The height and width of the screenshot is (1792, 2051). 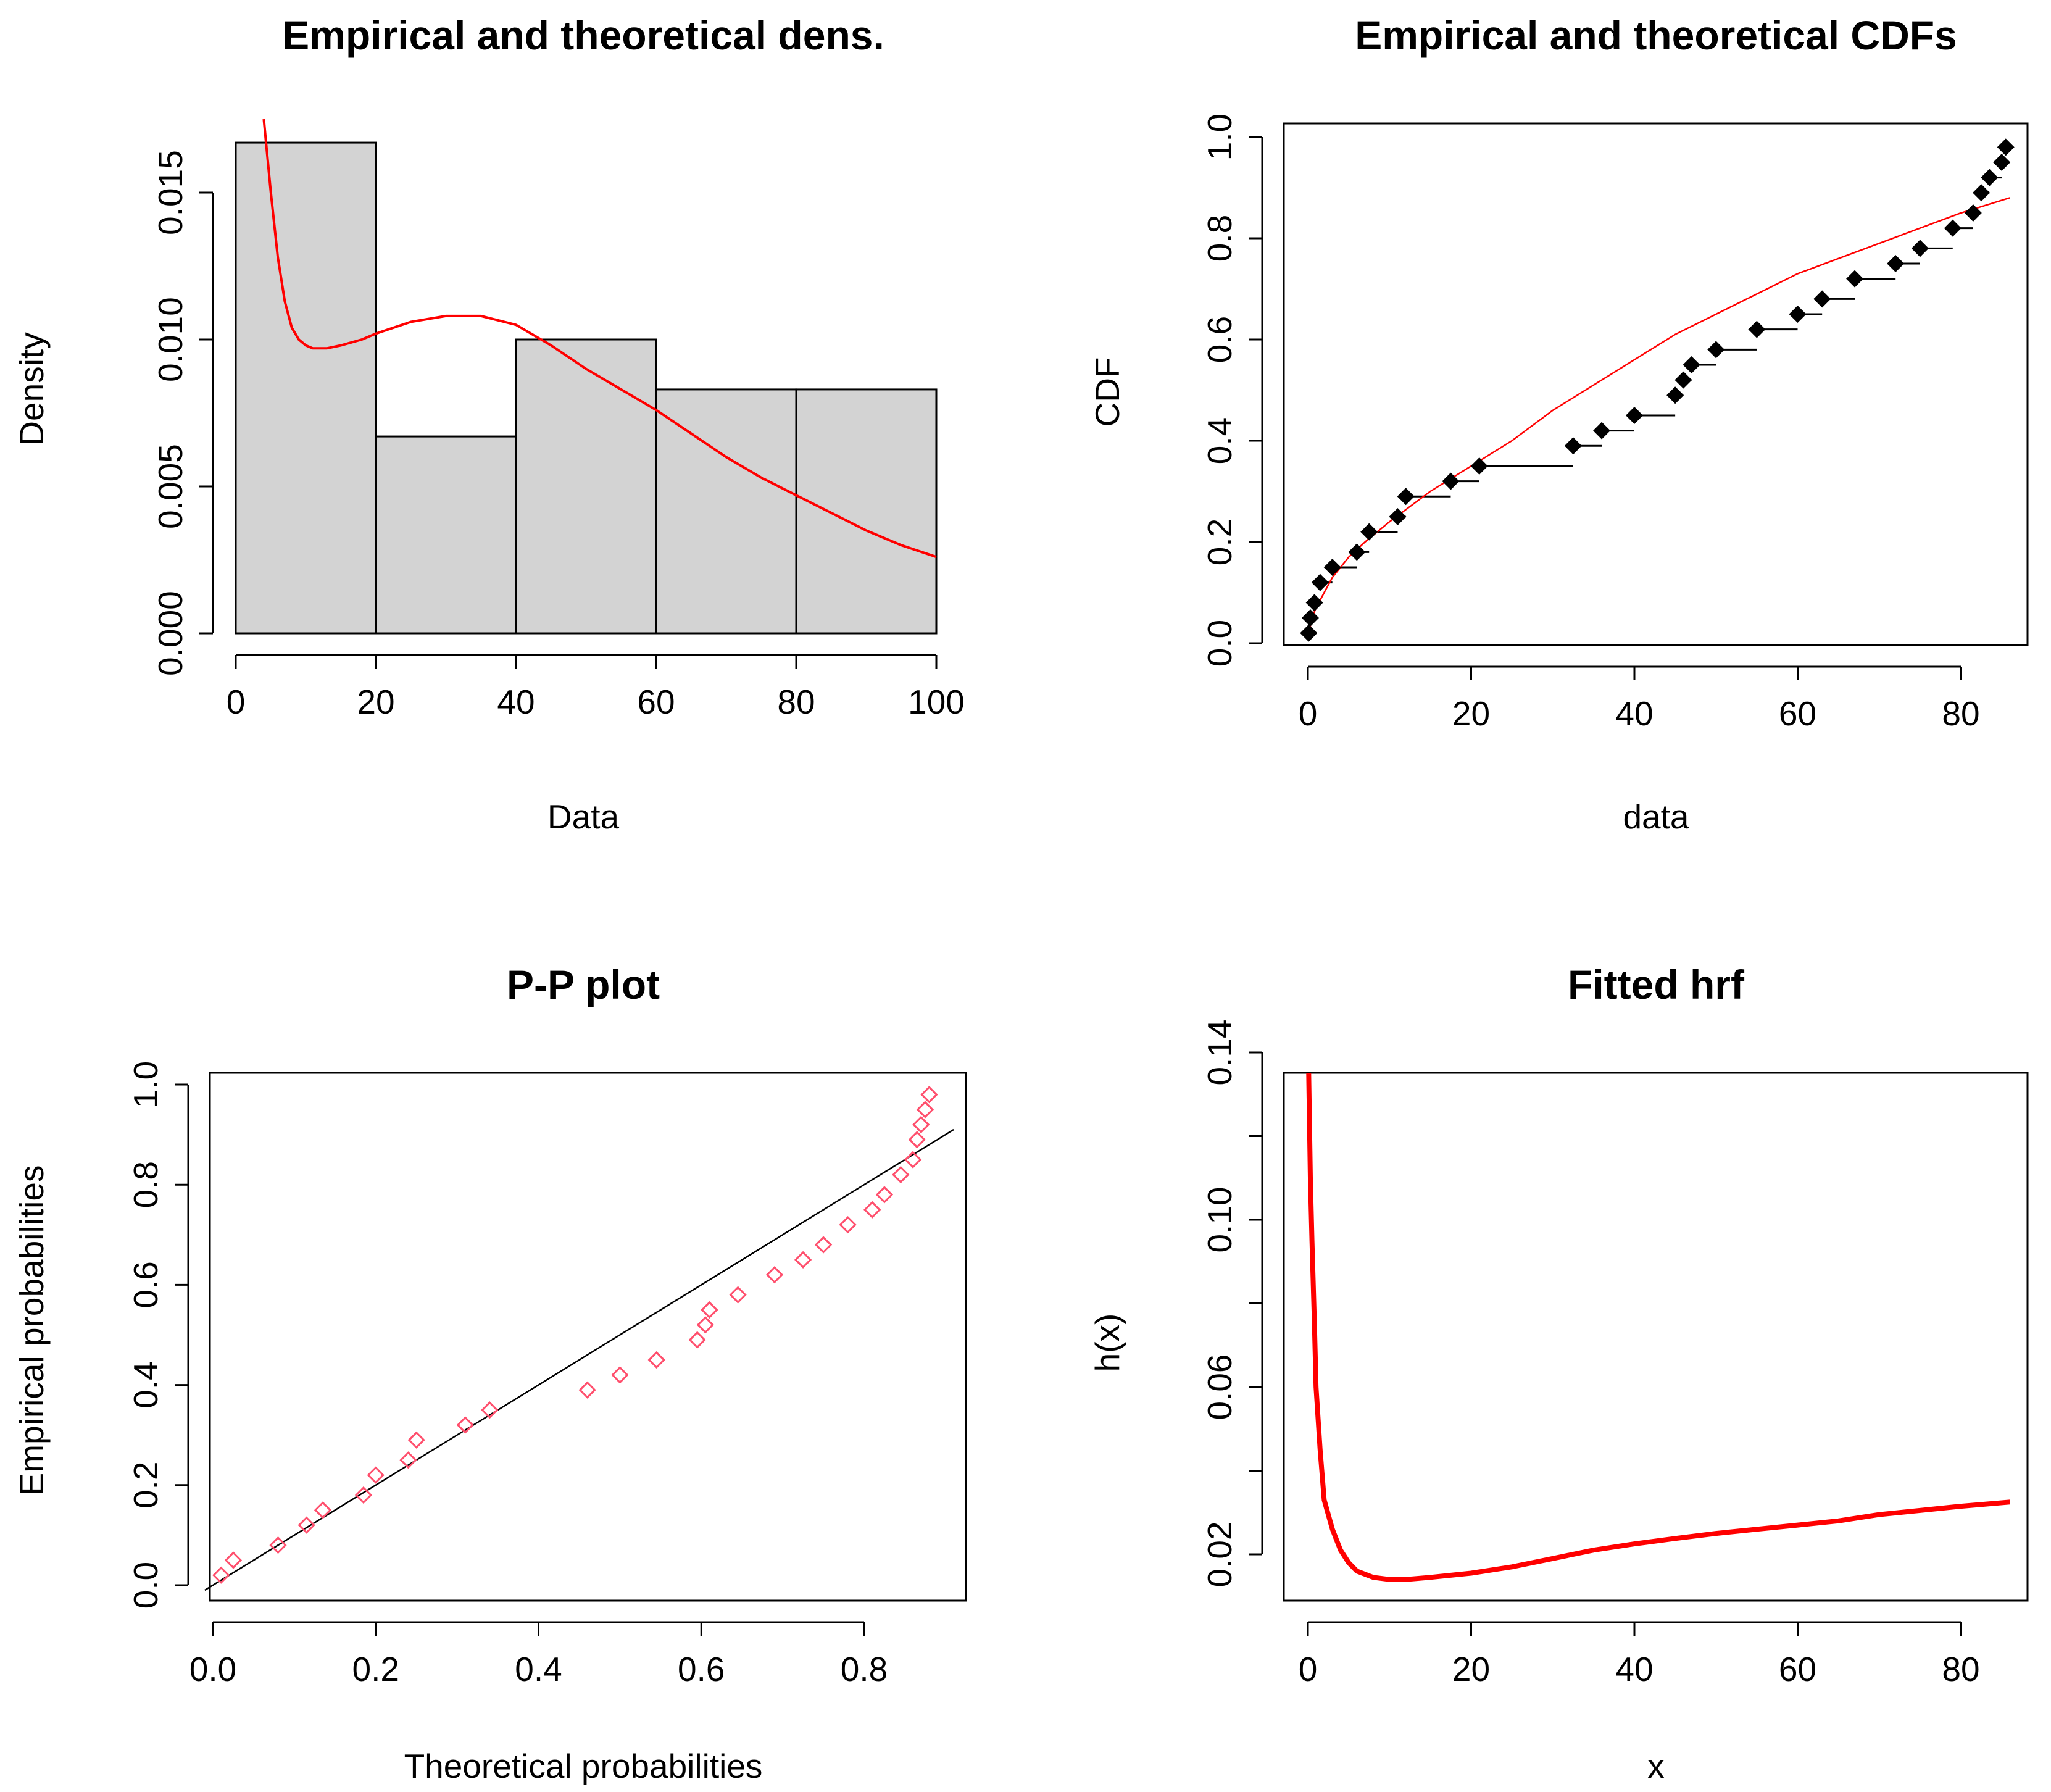 I want to click on x-tick-label: 0.0, so click(x=212, y=1669).